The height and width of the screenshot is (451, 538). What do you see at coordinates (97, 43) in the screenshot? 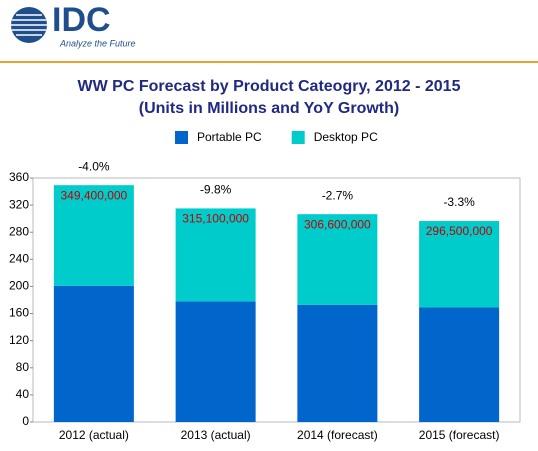
I see `logo-tagline: Analyze the Future` at bounding box center [97, 43].